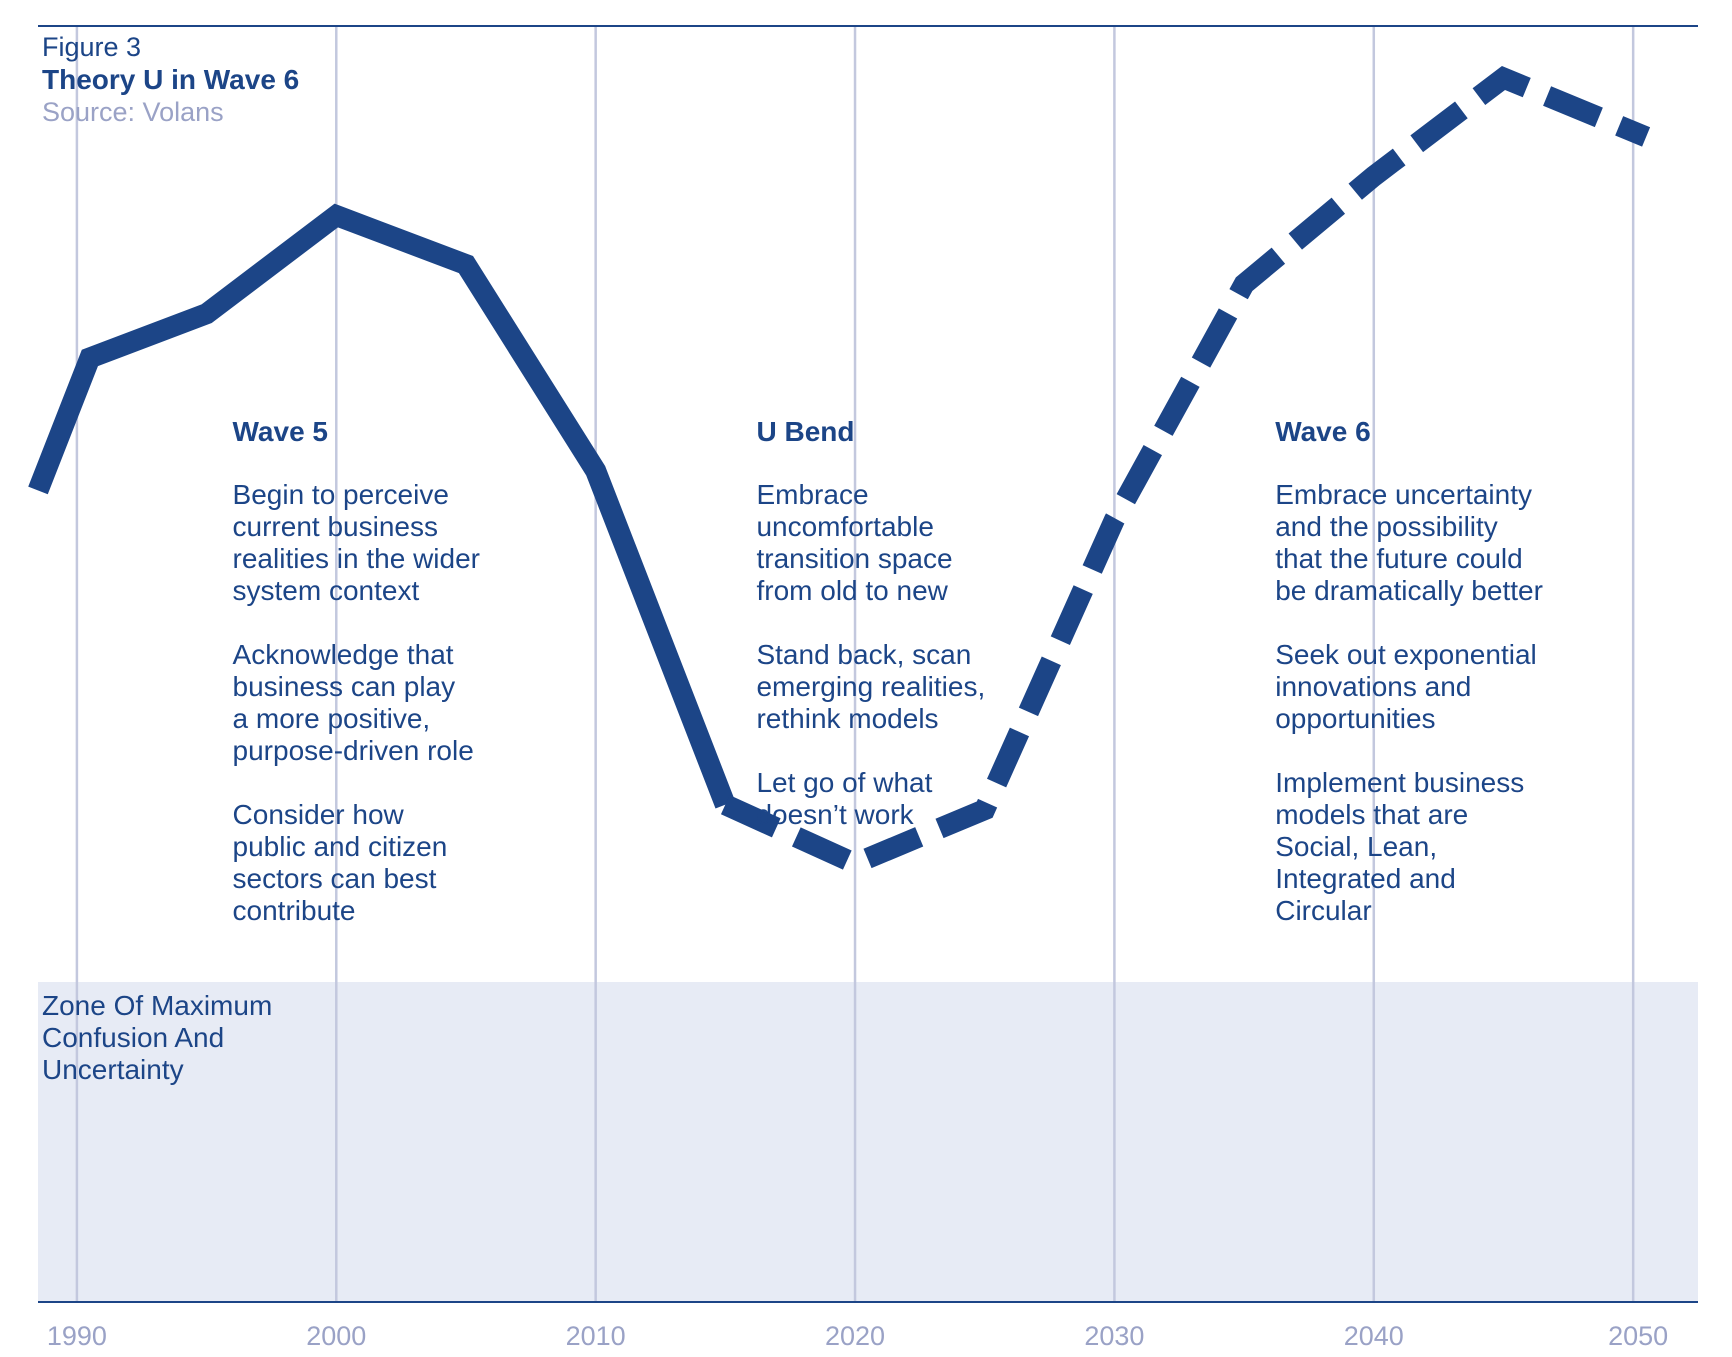 The width and height of the screenshot is (1732, 1357). Describe the element at coordinates (1323, 910) in the screenshot. I see `annotation-line: Circular` at that location.